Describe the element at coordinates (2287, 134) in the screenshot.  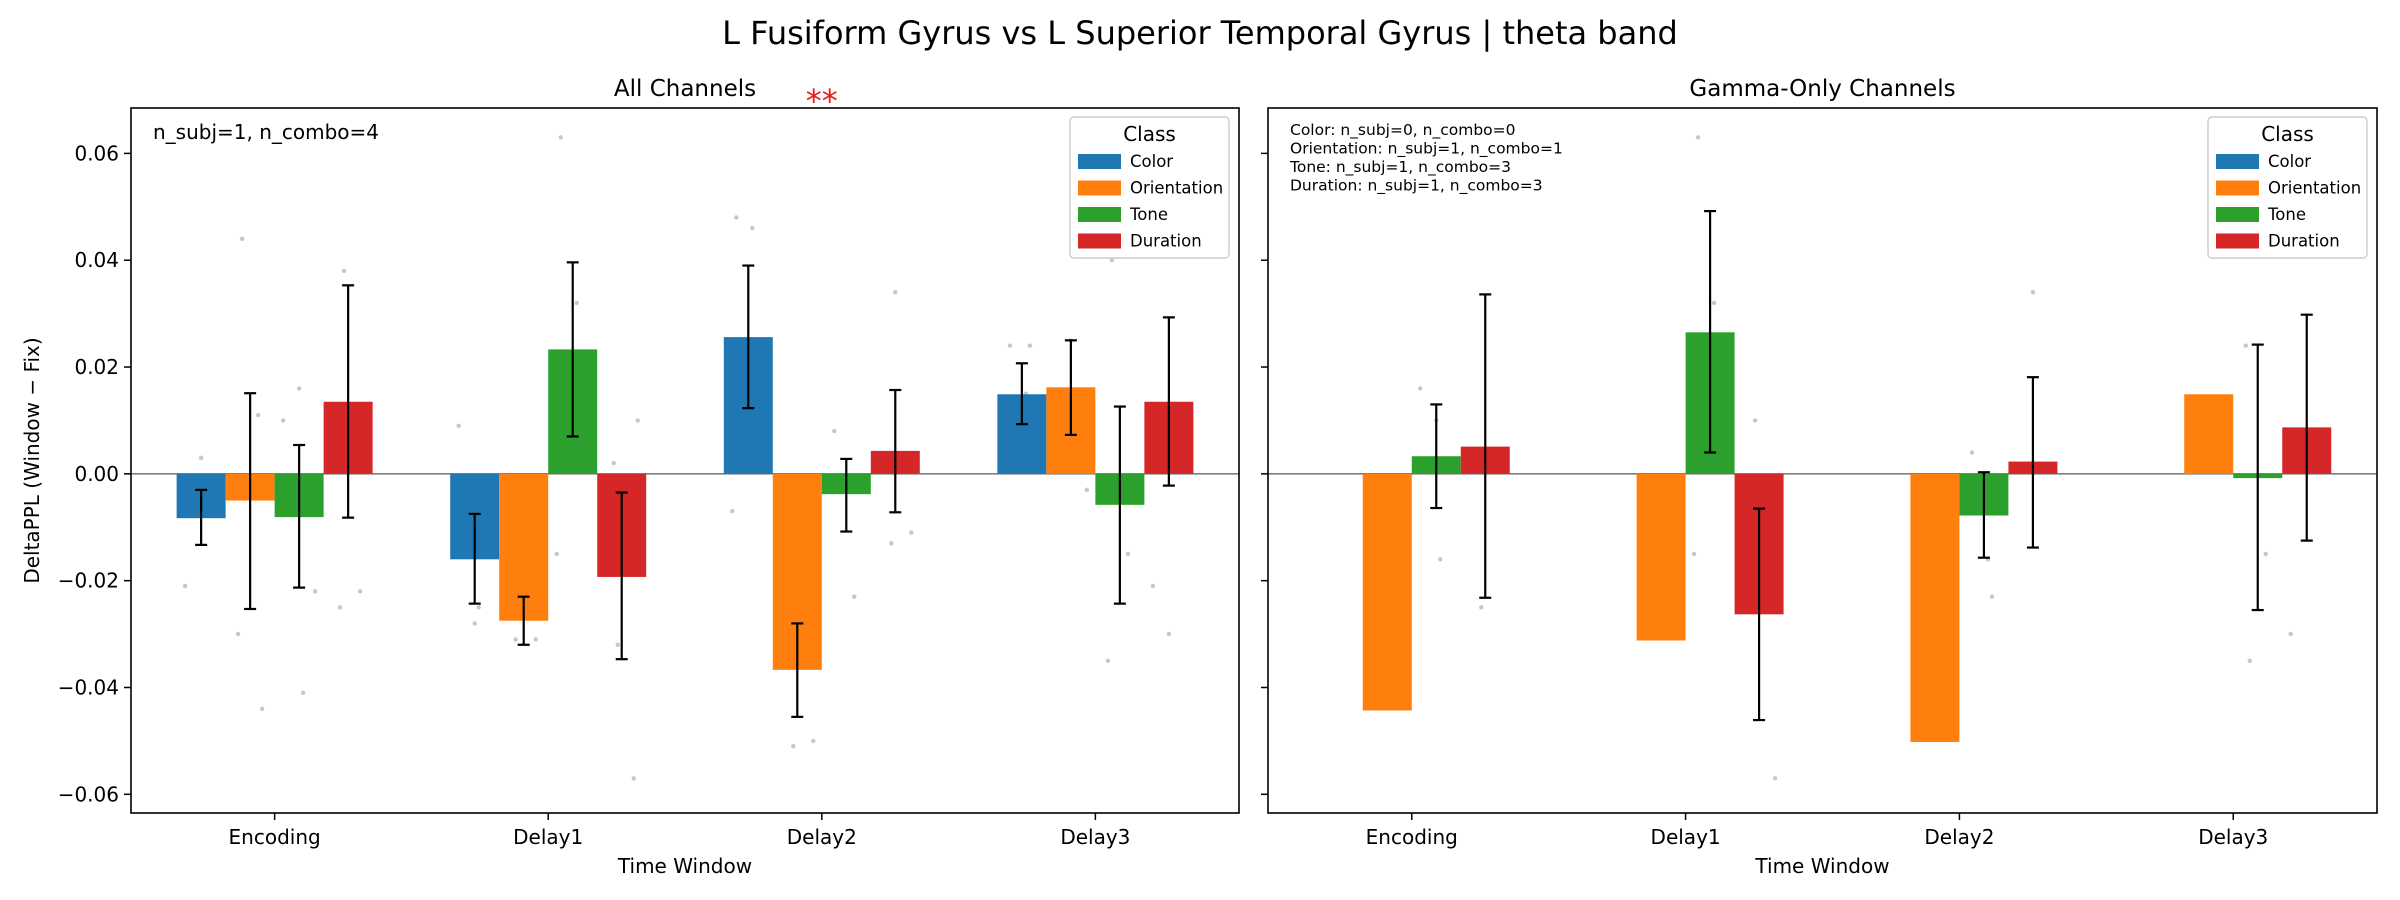
I see `legend-title: Class` at that location.